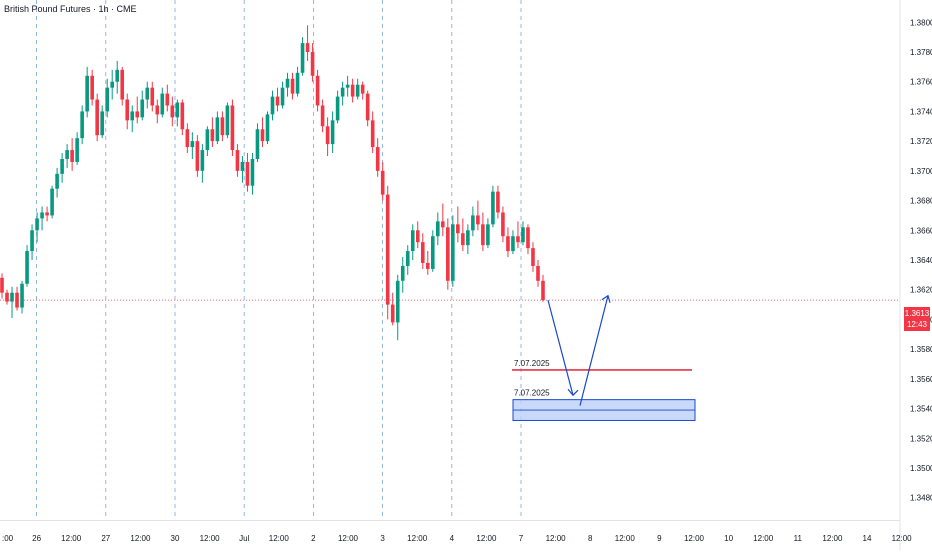  I want to click on last-price-value: 1.3613, so click(917, 313).